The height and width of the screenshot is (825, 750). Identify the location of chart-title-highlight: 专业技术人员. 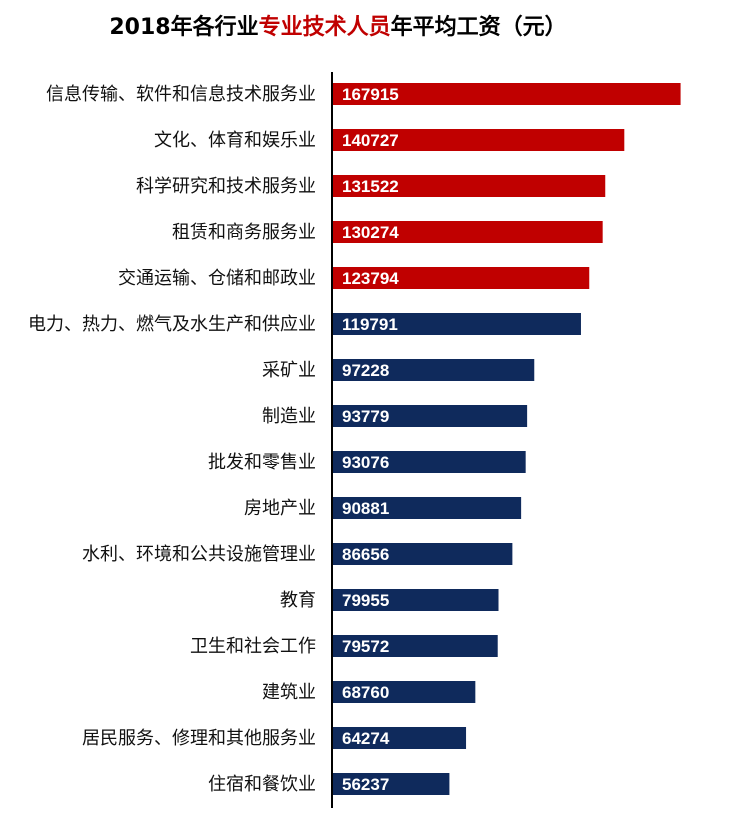
(325, 27).